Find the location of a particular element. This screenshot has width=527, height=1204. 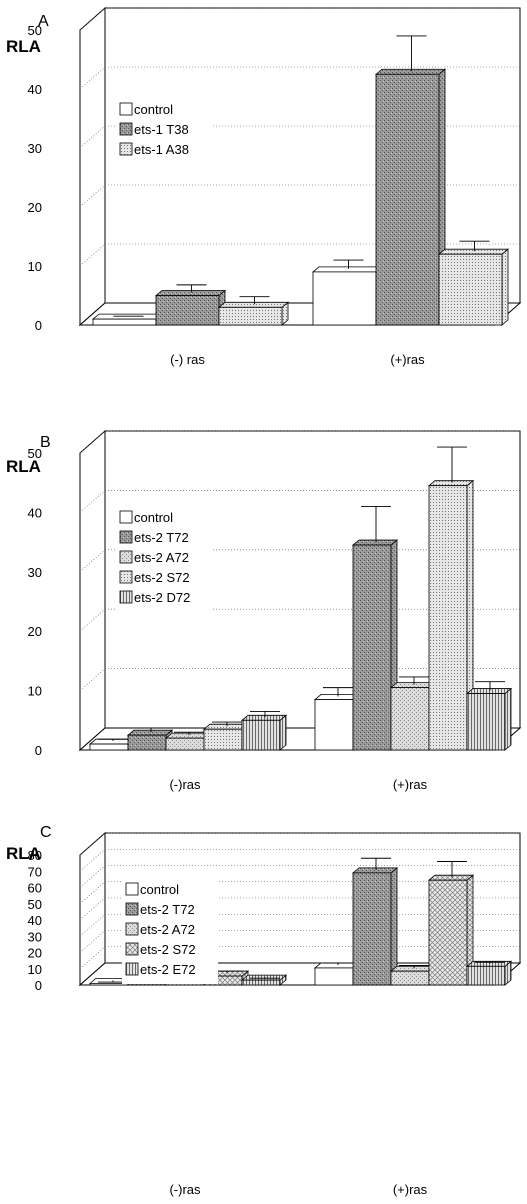

legend-entry: ets-1 A38 is located at coordinates (161, 149).